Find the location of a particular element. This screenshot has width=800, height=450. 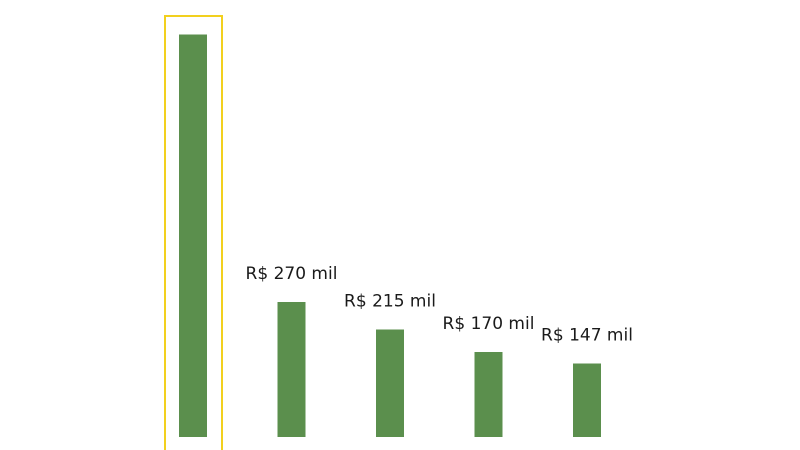

value-label: R$ 147 mil is located at coordinates (587, 336).